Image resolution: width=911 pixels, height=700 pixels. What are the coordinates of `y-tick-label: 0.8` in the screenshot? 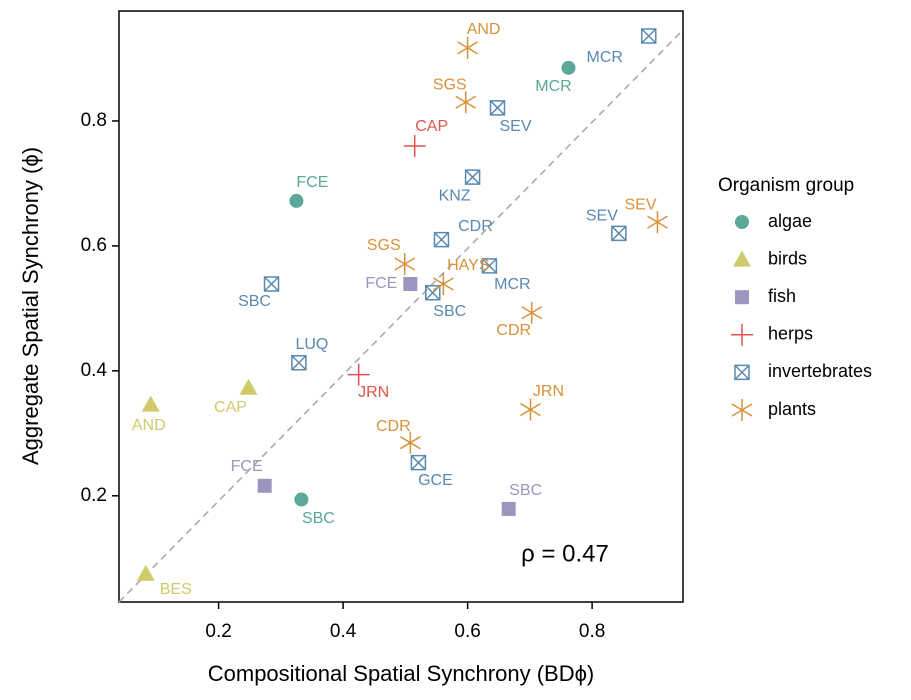 It's located at (94, 120).